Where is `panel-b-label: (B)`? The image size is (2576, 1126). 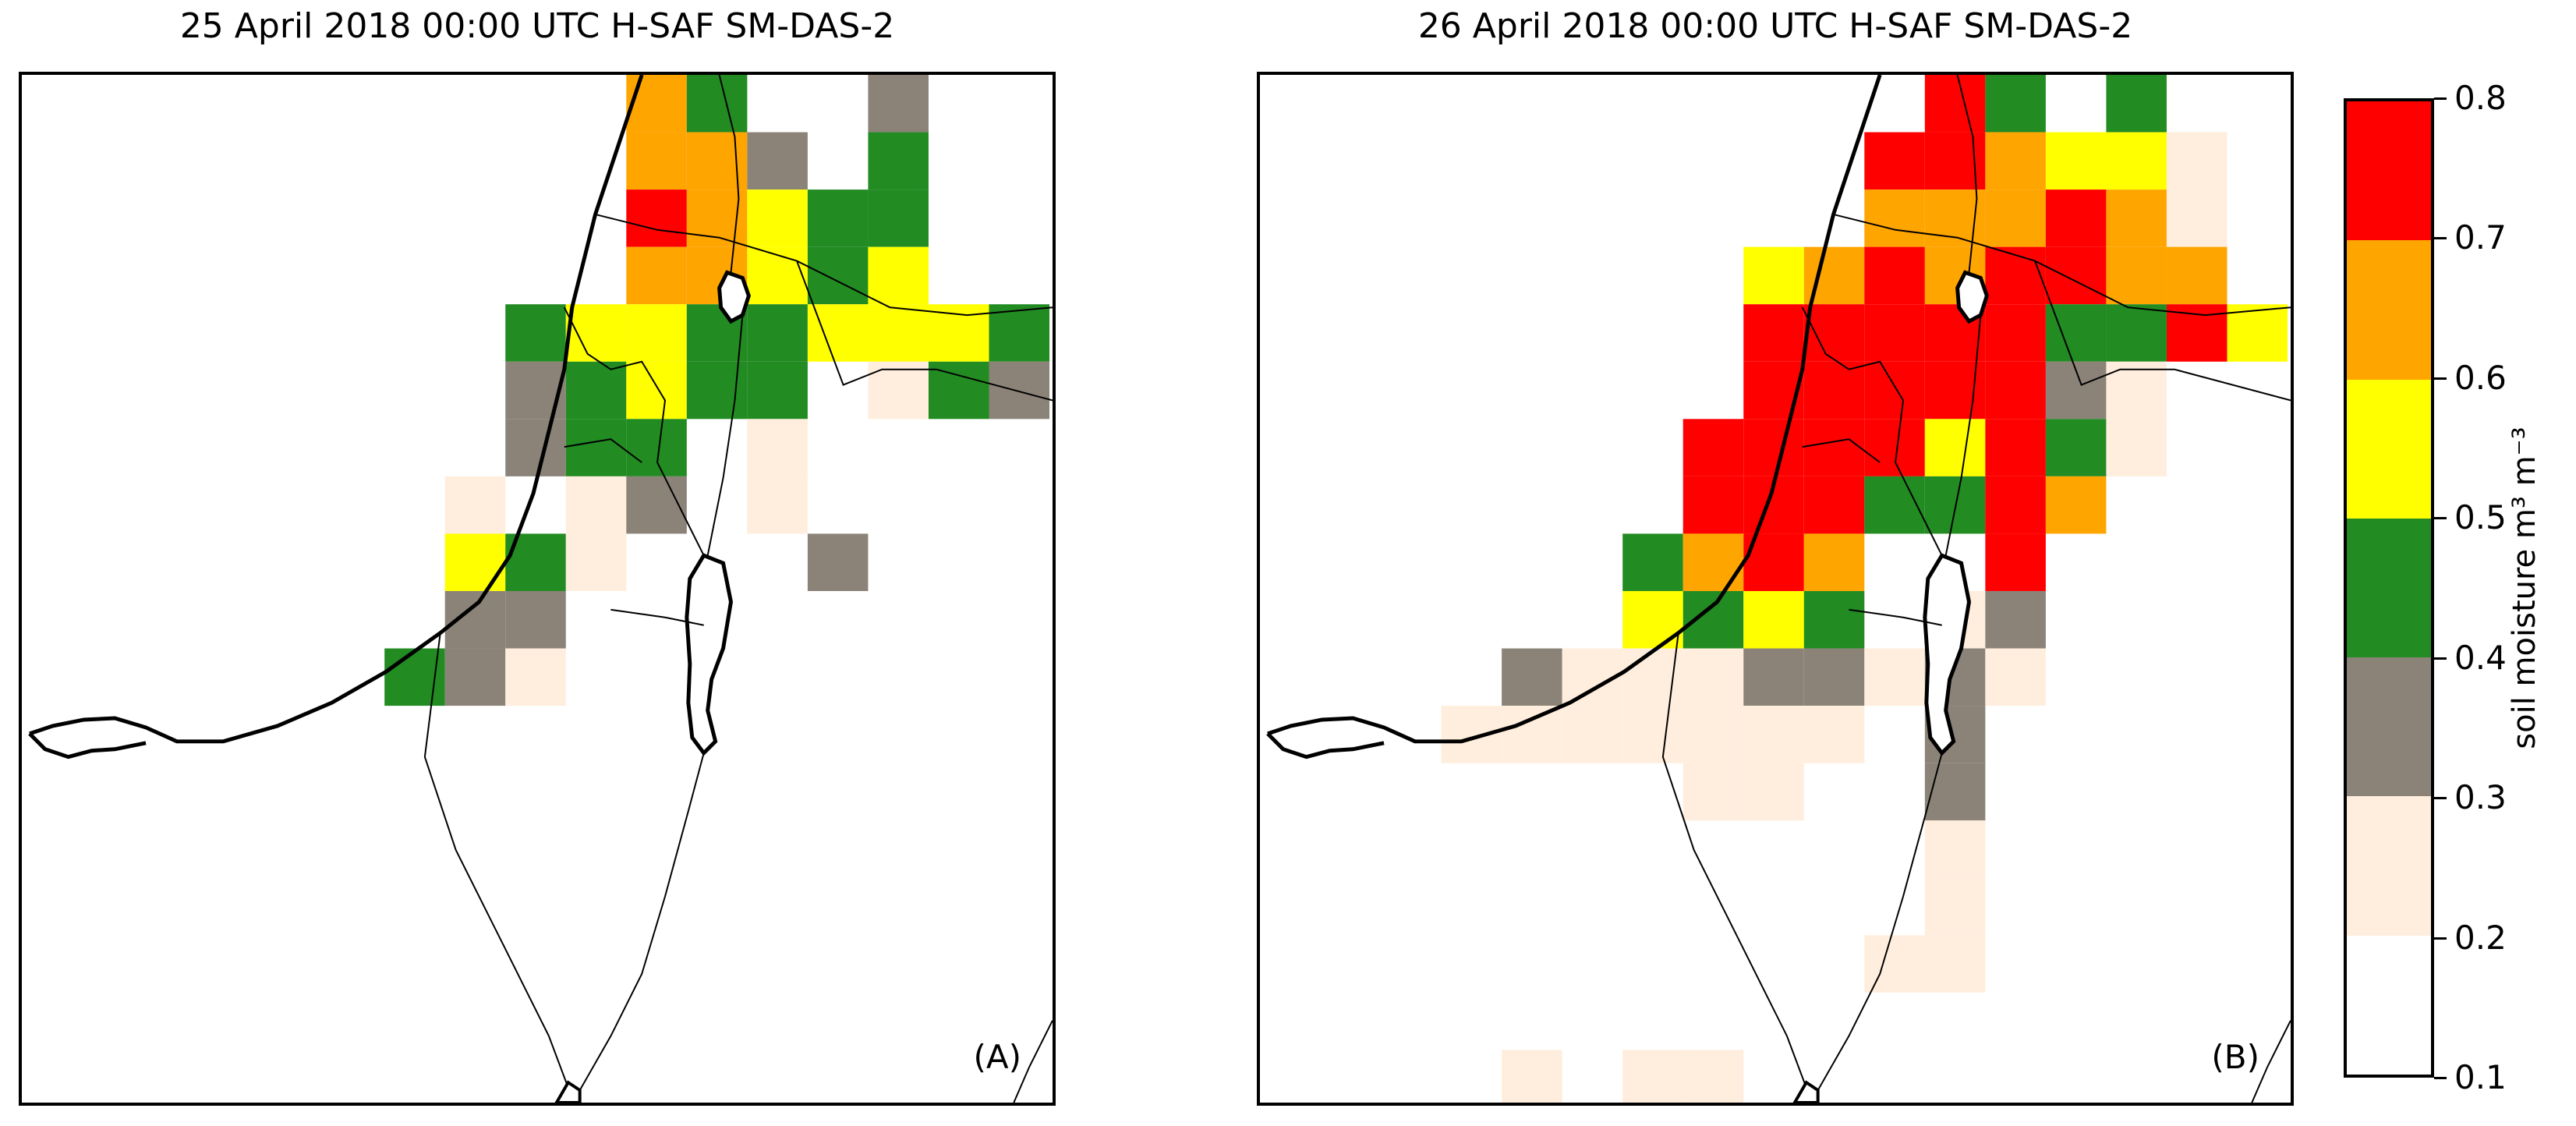 panel-b-label: (B) is located at coordinates (2235, 1057).